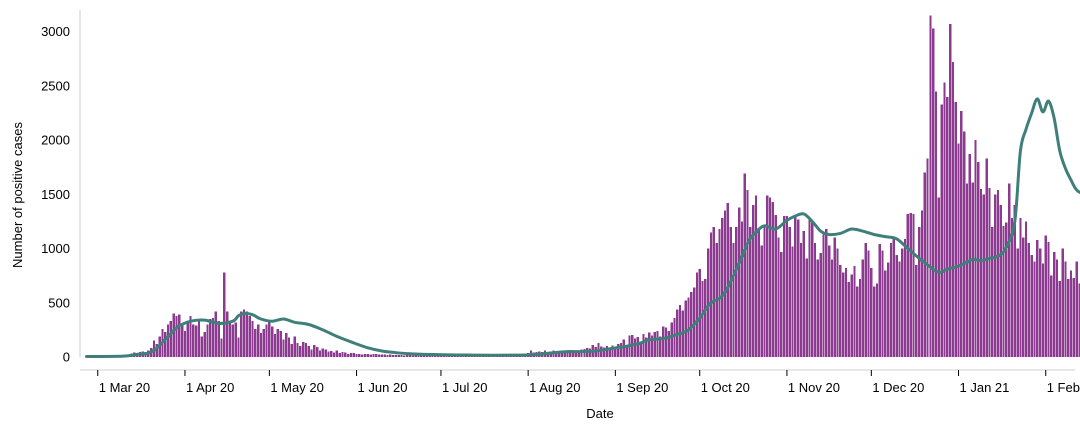 The height and width of the screenshot is (429, 1080). I want to click on y-tick-label: 3000, so click(55, 31).